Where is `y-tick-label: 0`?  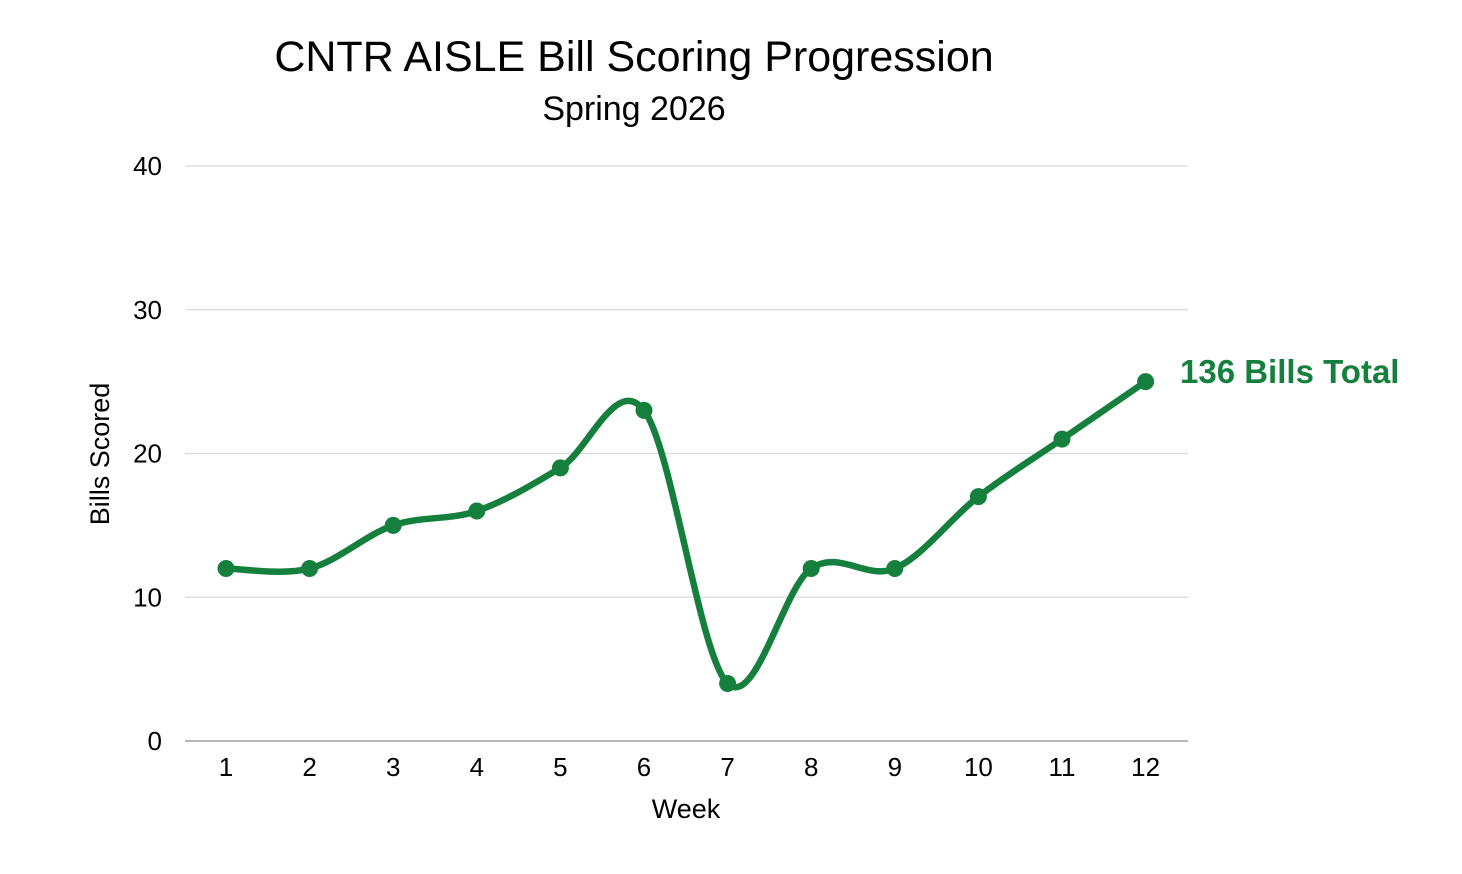
y-tick-label: 0 is located at coordinates (155, 741).